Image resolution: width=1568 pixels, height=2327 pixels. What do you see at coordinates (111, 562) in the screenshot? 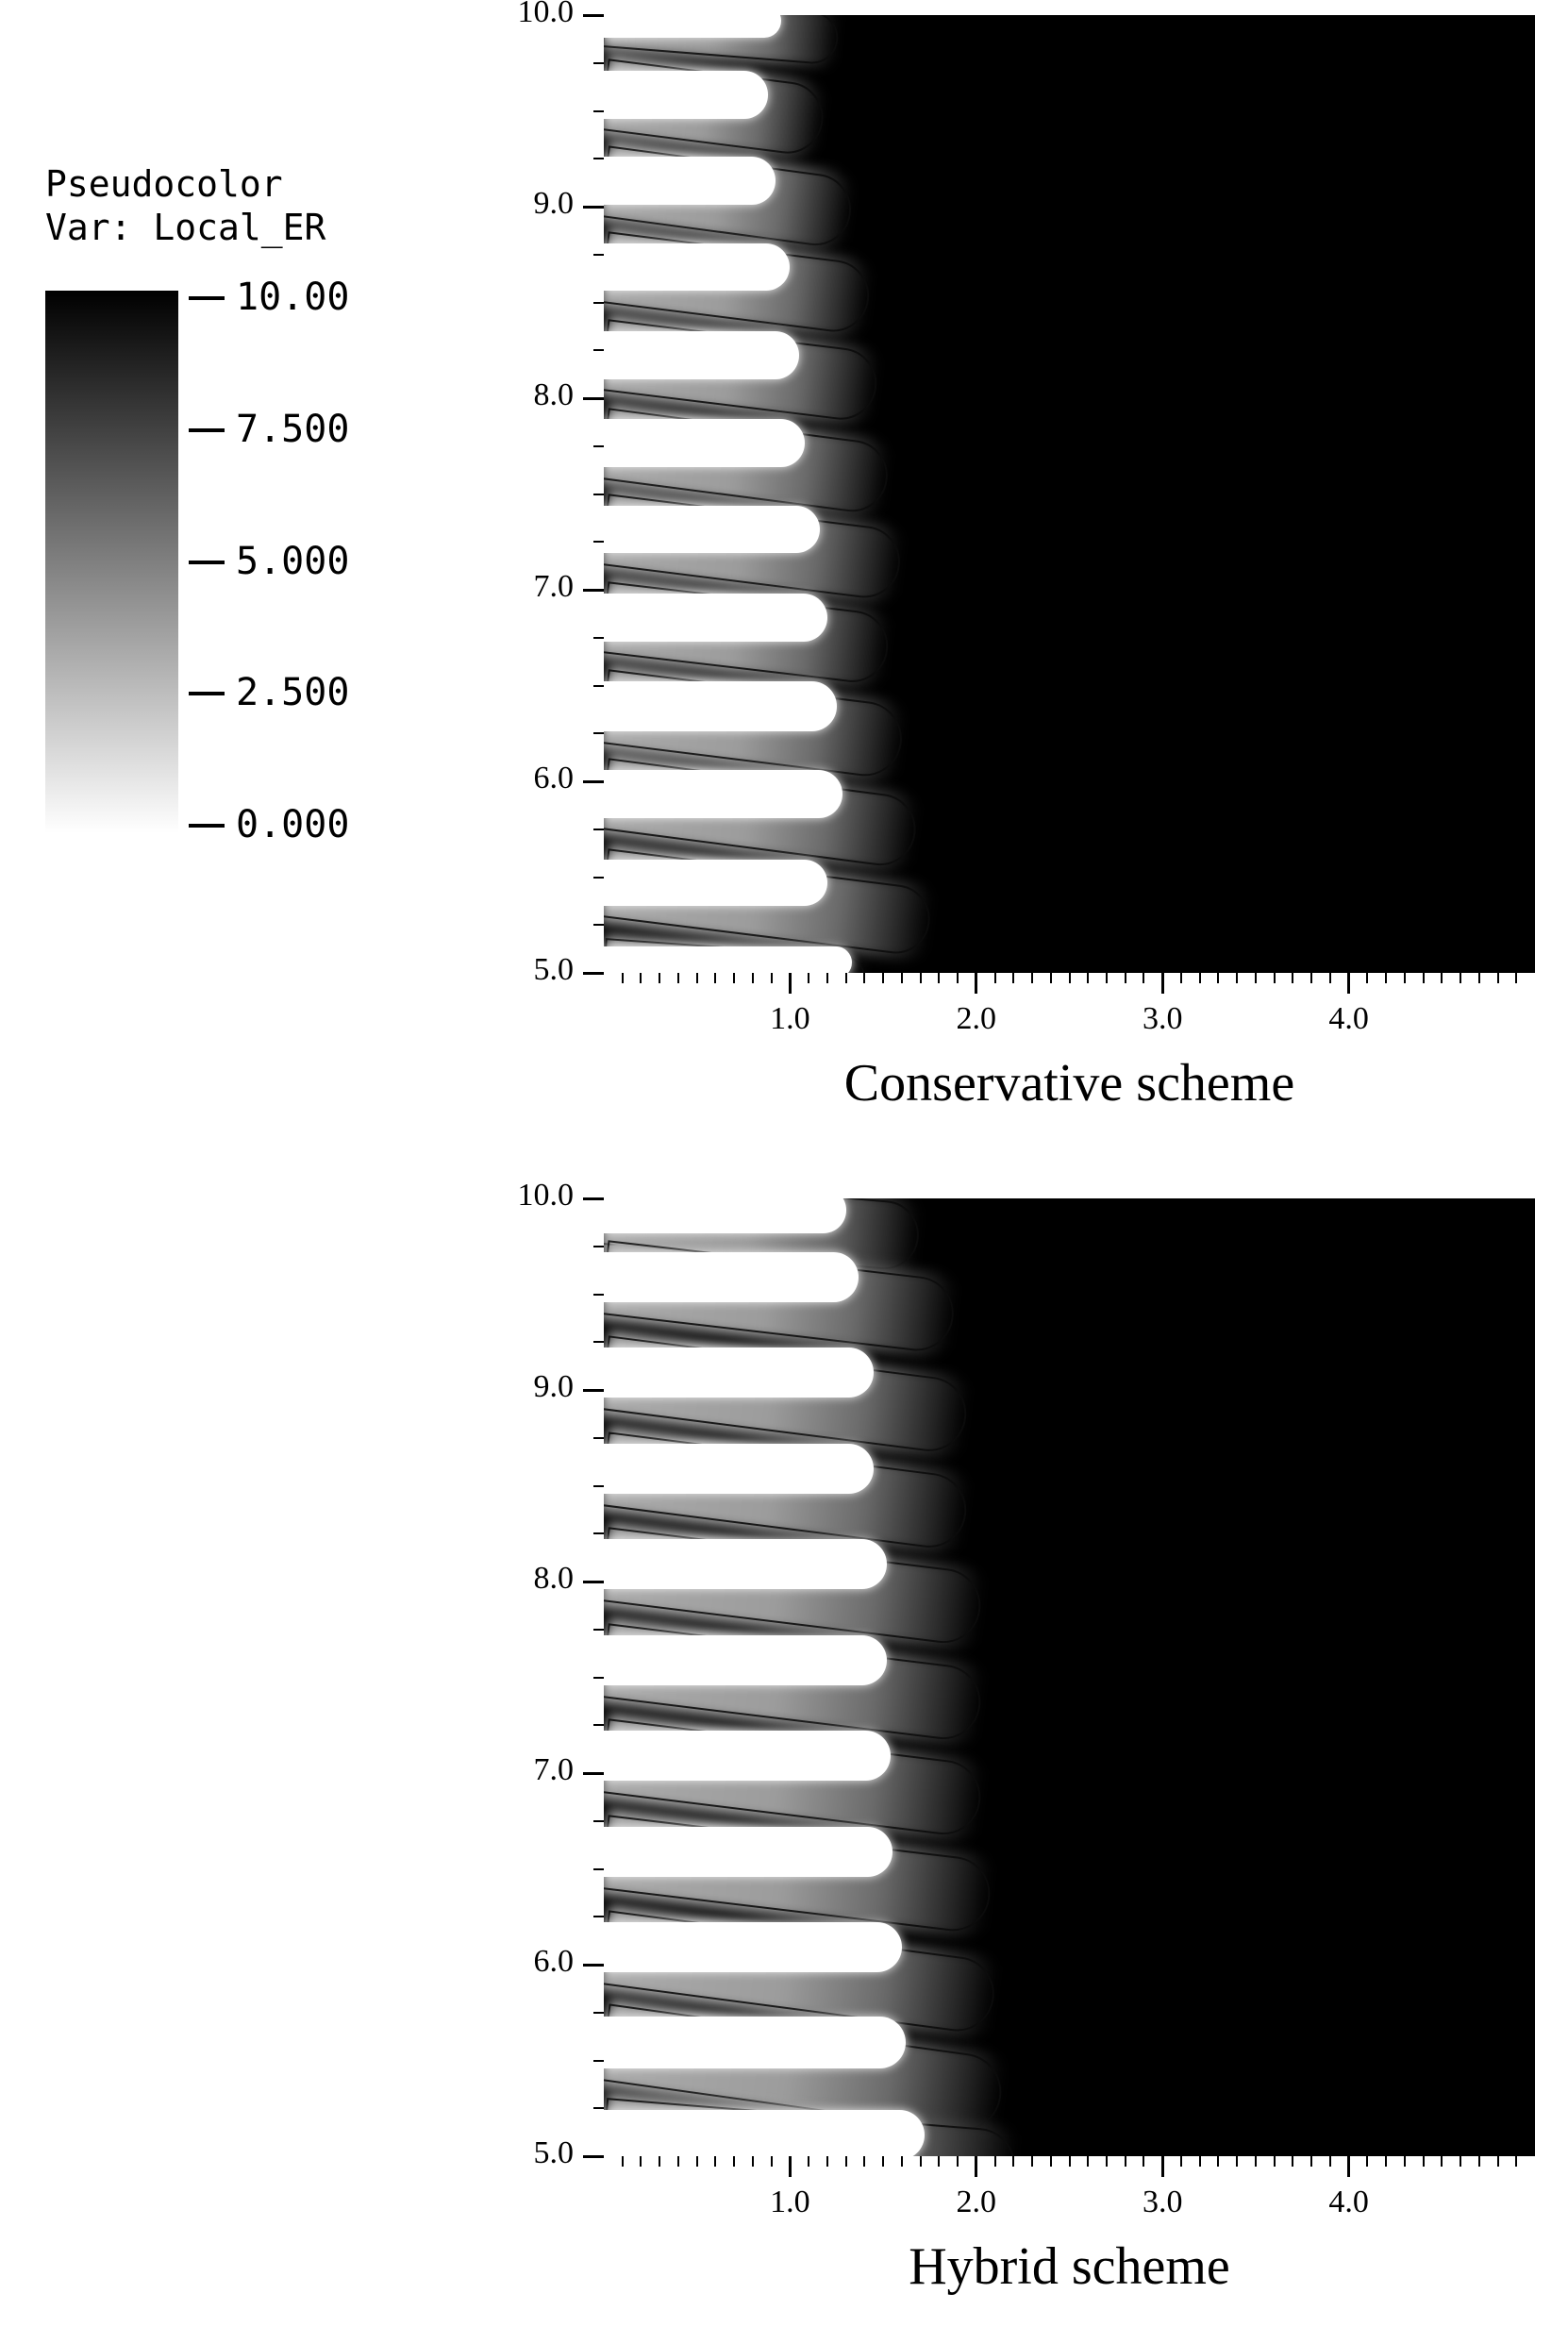
I see `colorbar-gradient` at bounding box center [111, 562].